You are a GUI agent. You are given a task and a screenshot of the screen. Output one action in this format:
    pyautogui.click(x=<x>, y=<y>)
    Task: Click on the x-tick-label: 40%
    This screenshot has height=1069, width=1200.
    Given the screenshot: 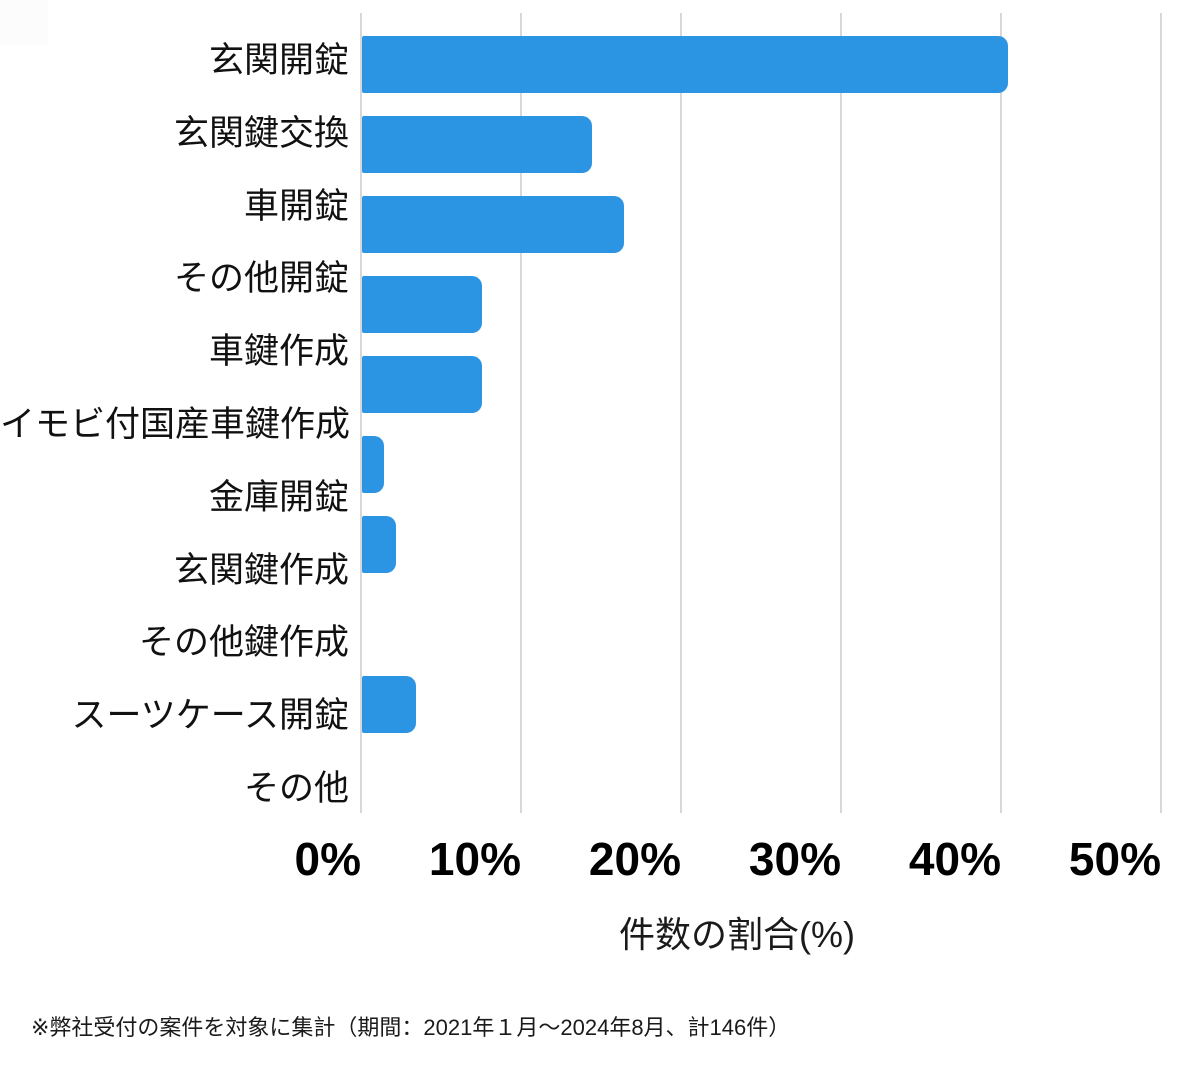 What is the action you would take?
    pyautogui.click(x=954, y=859)
    